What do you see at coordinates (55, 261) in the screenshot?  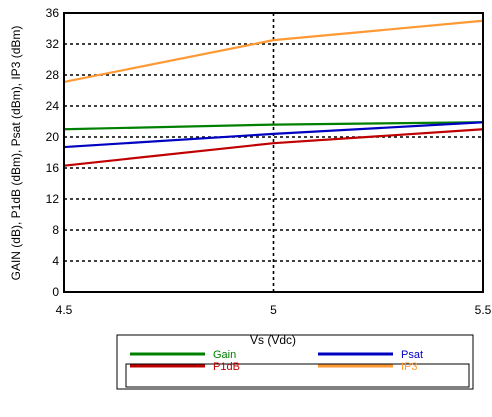 I see `y-tick-label: 4` at bounding box center [55, 261].